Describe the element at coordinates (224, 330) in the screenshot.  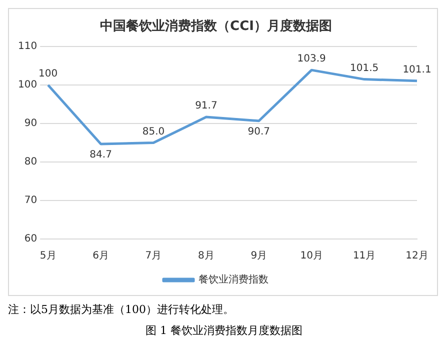
I see `caption: 图 1 餐饮业消费指数月度数据图` at that location.